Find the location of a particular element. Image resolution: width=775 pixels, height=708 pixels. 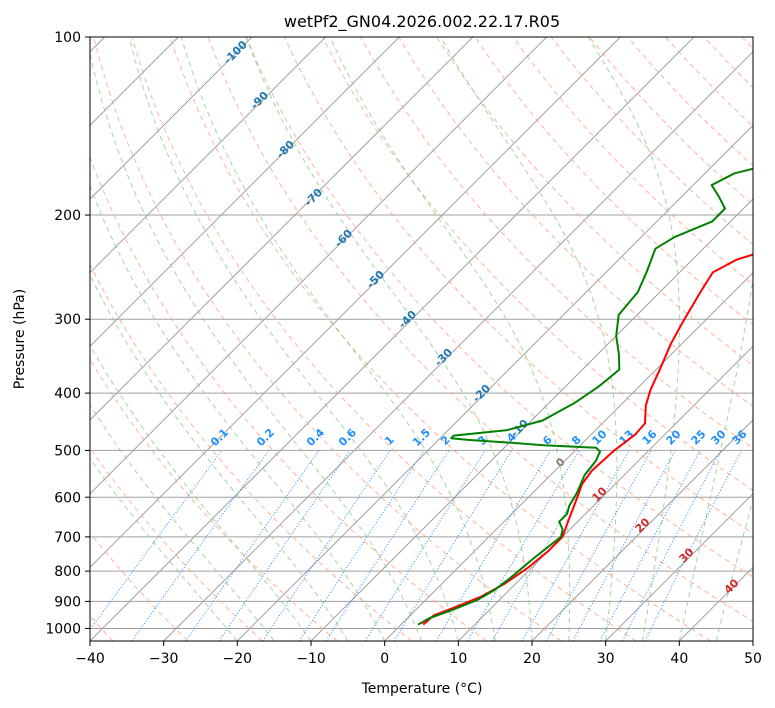

y-tick-label: 300 is located at coordinates (67, 320).